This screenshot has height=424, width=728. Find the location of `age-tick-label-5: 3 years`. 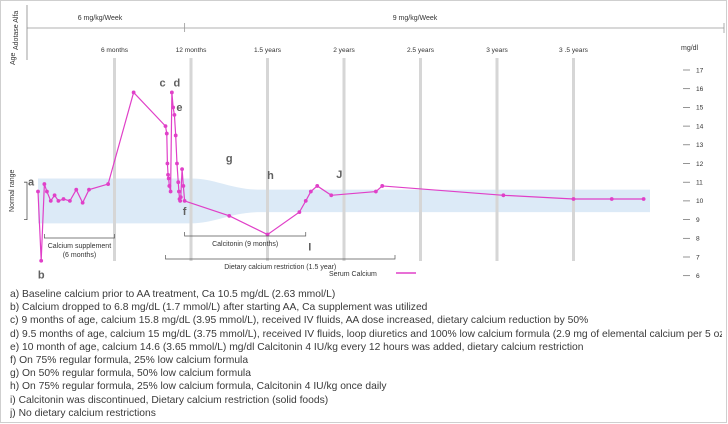

age-tick-label-5: 3 years is located at coordinates (497, 50).